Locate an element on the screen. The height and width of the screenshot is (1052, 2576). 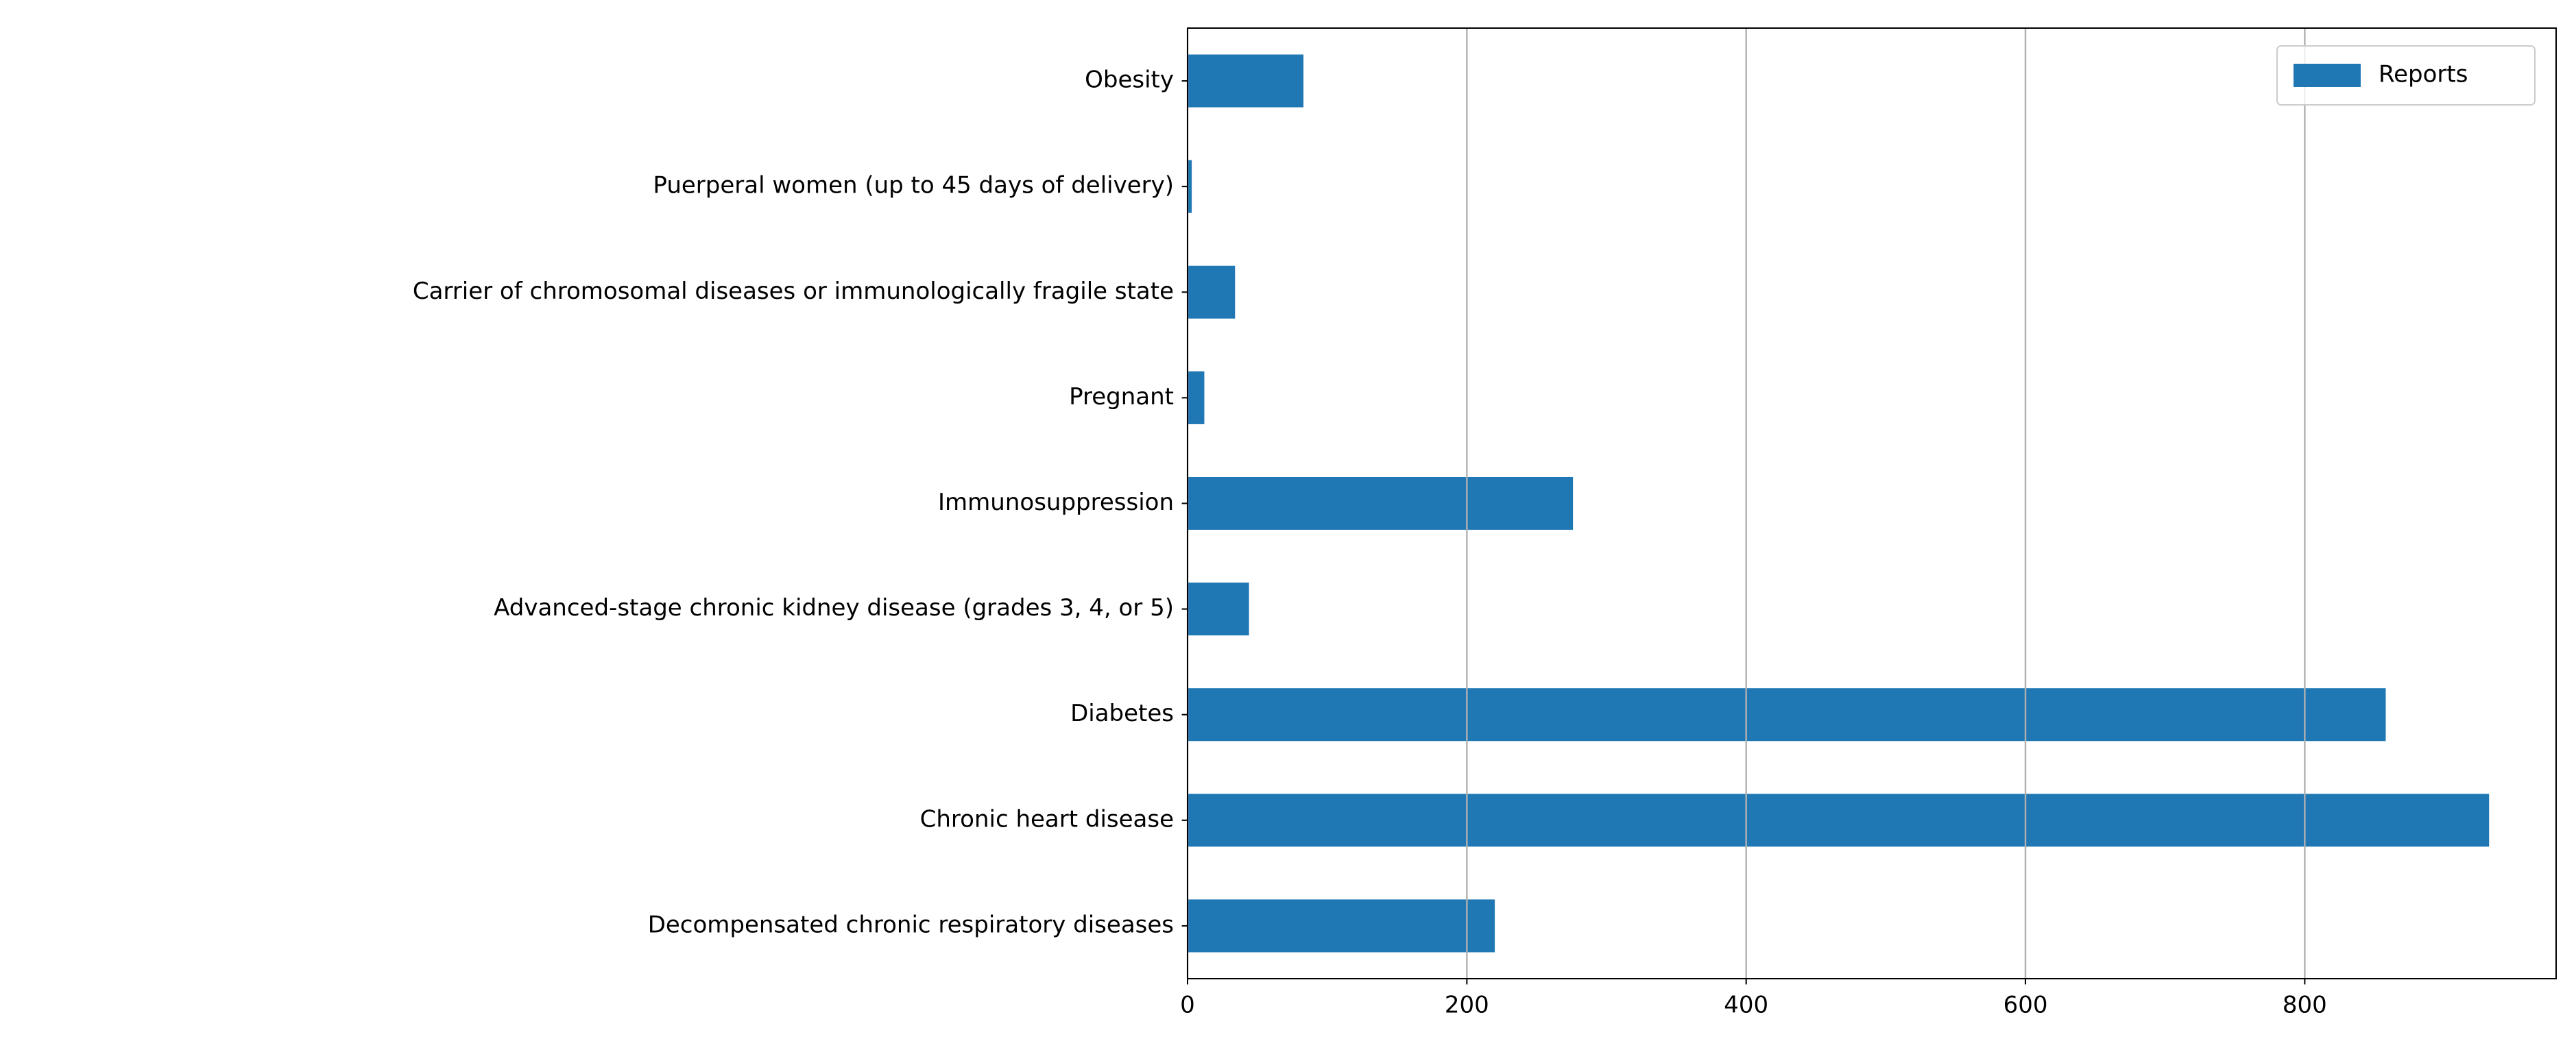
x-tick-label: 800 is located at coordinates (2305, 1005).